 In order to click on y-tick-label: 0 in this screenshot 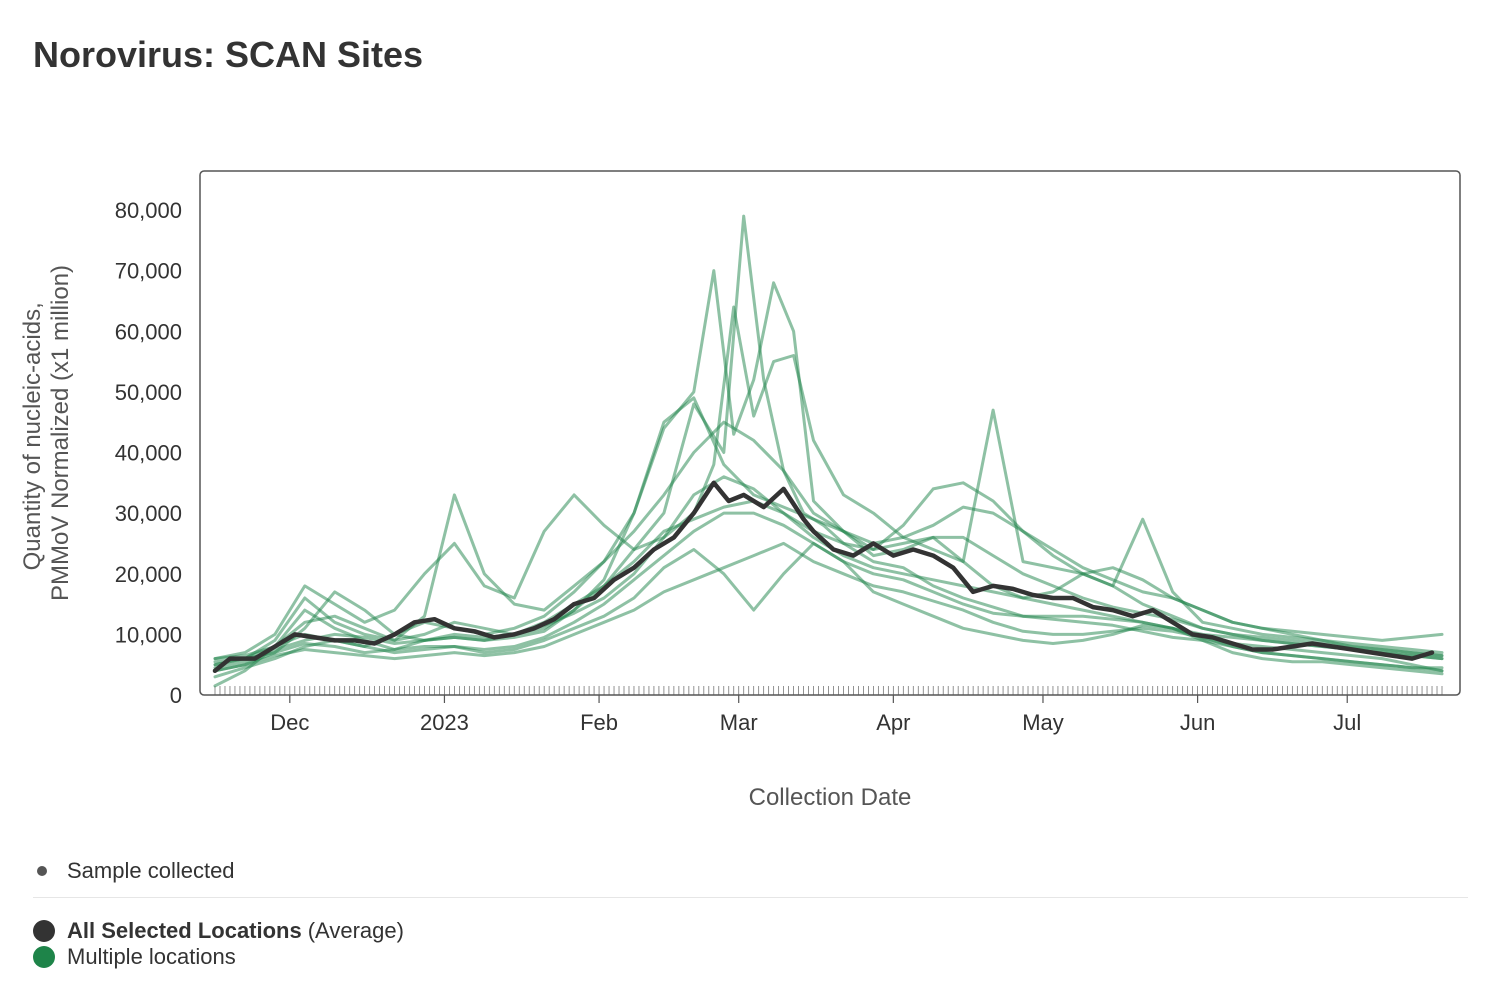, I will do `click(176, 695)`.